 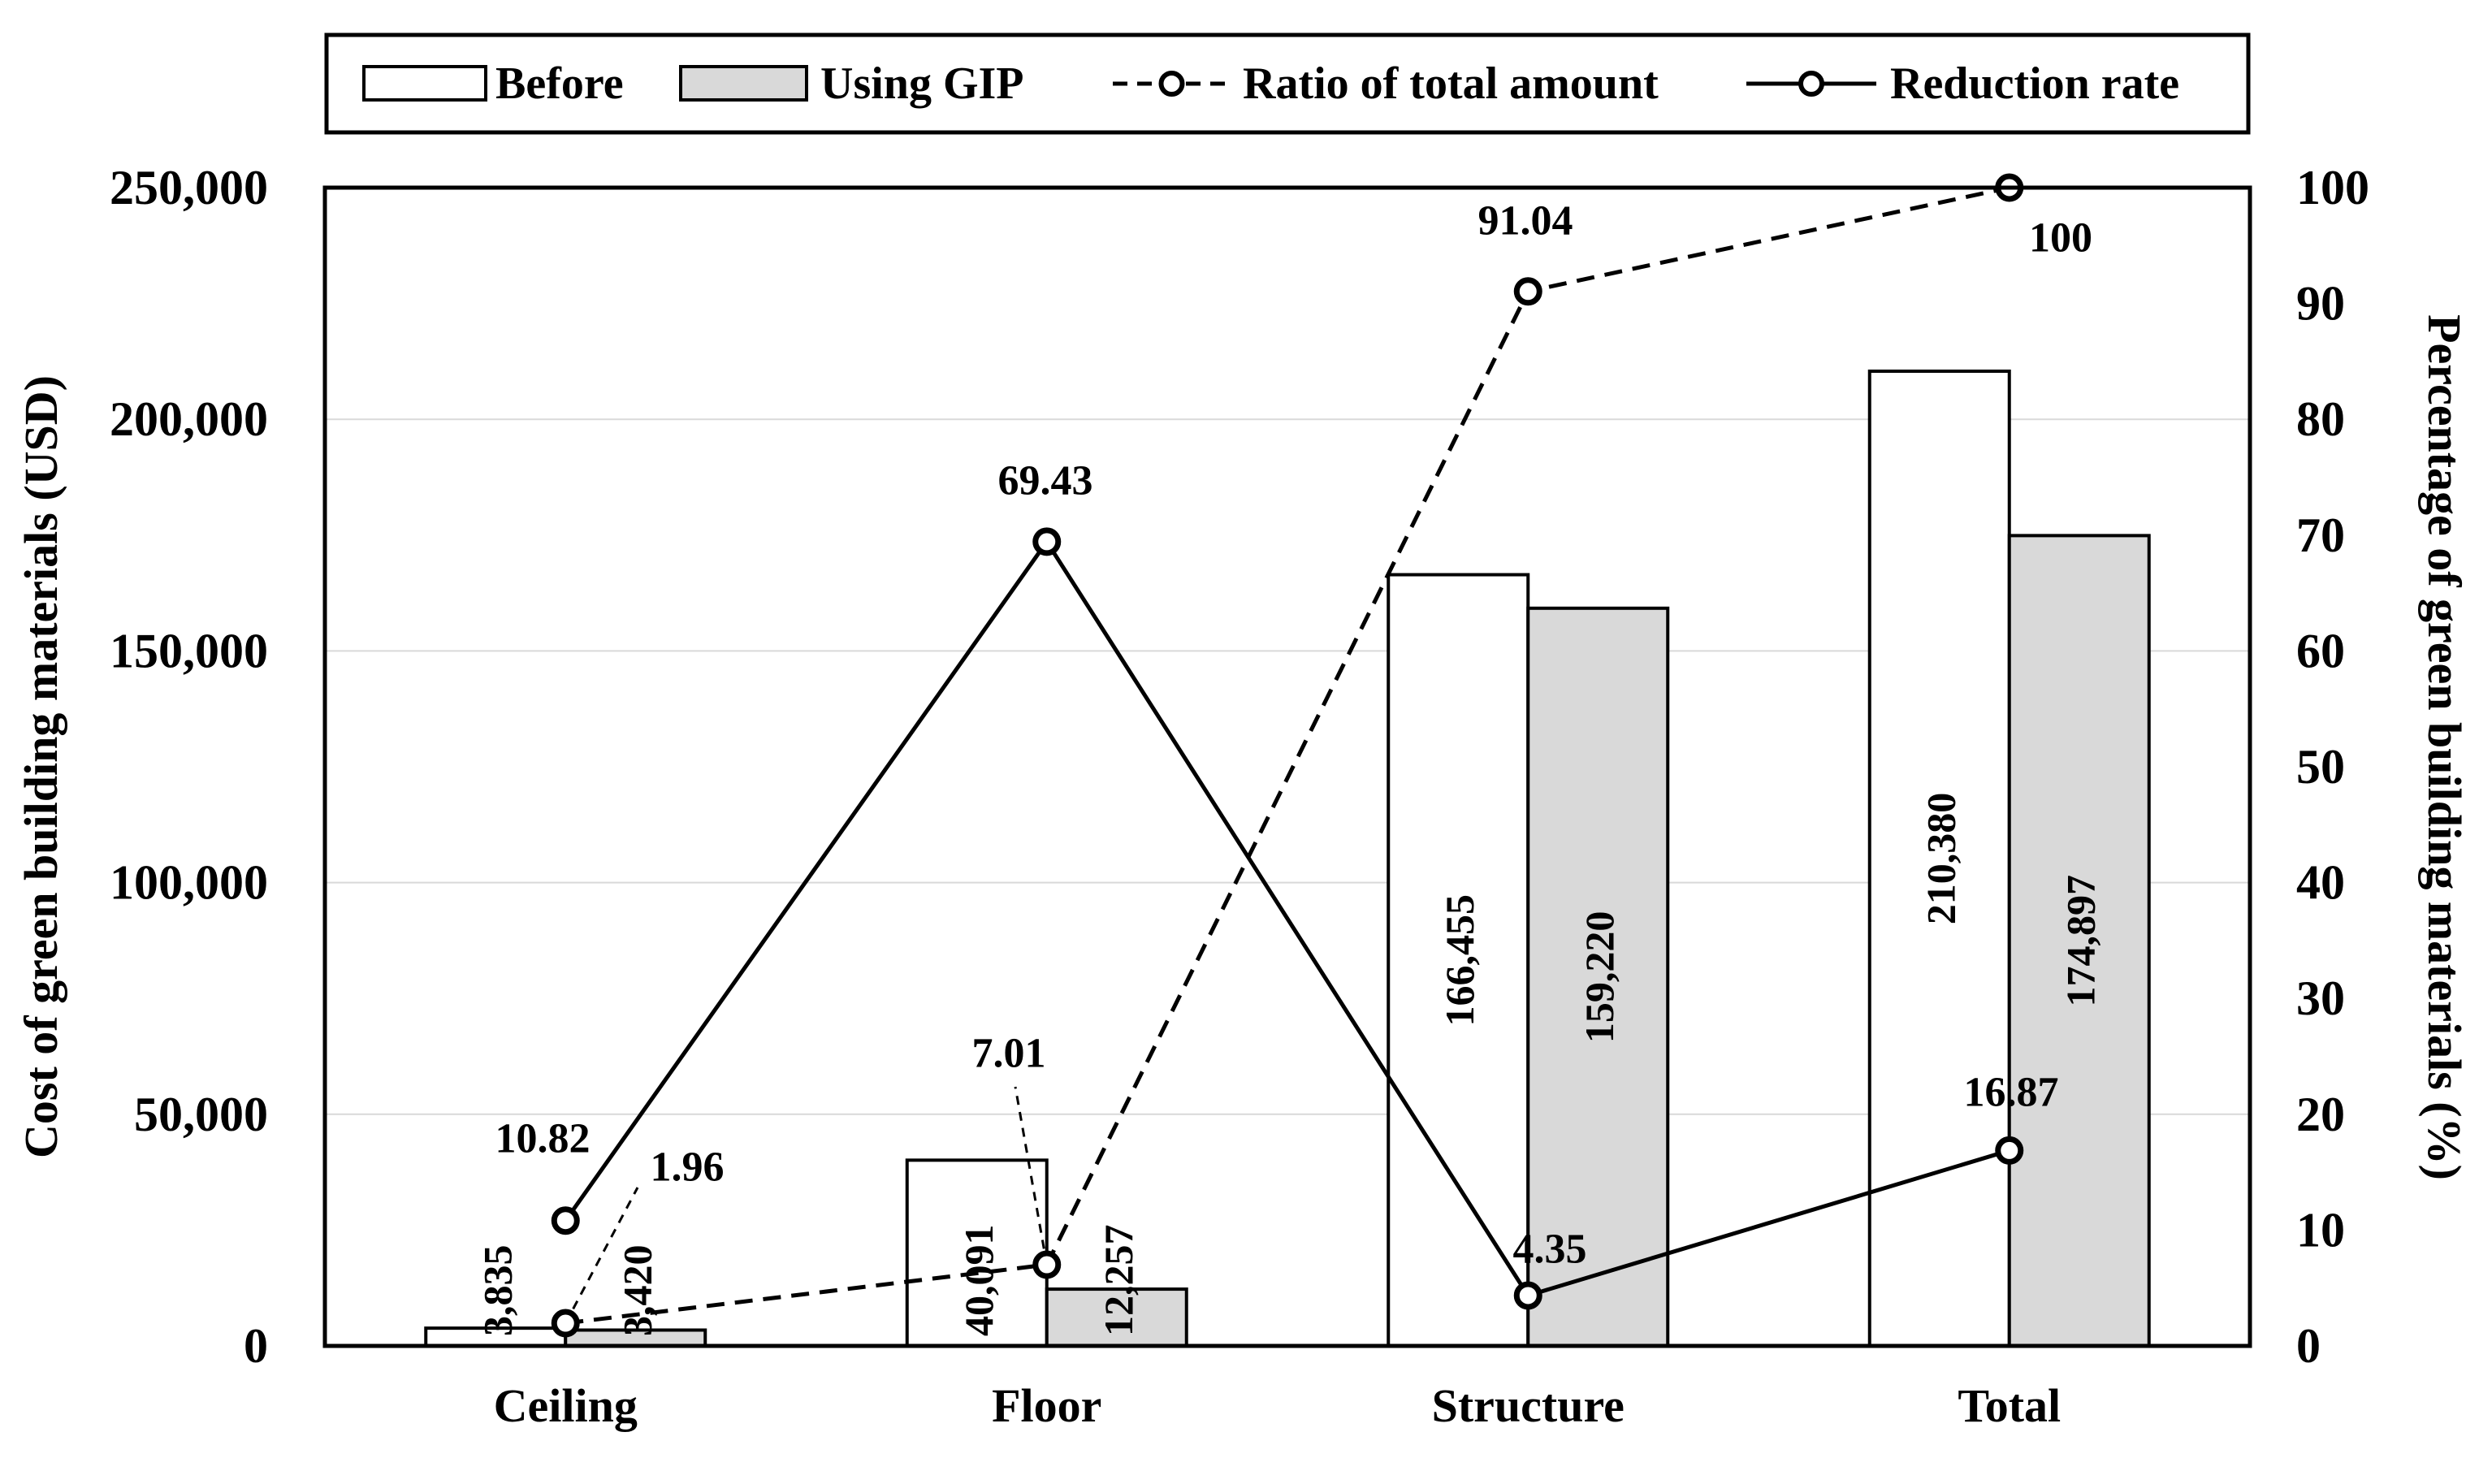 What do you see at coordinates (637, 1291) in the screenshot?
I see `bar-label: 3,420` at bounding box center [637, 1291].